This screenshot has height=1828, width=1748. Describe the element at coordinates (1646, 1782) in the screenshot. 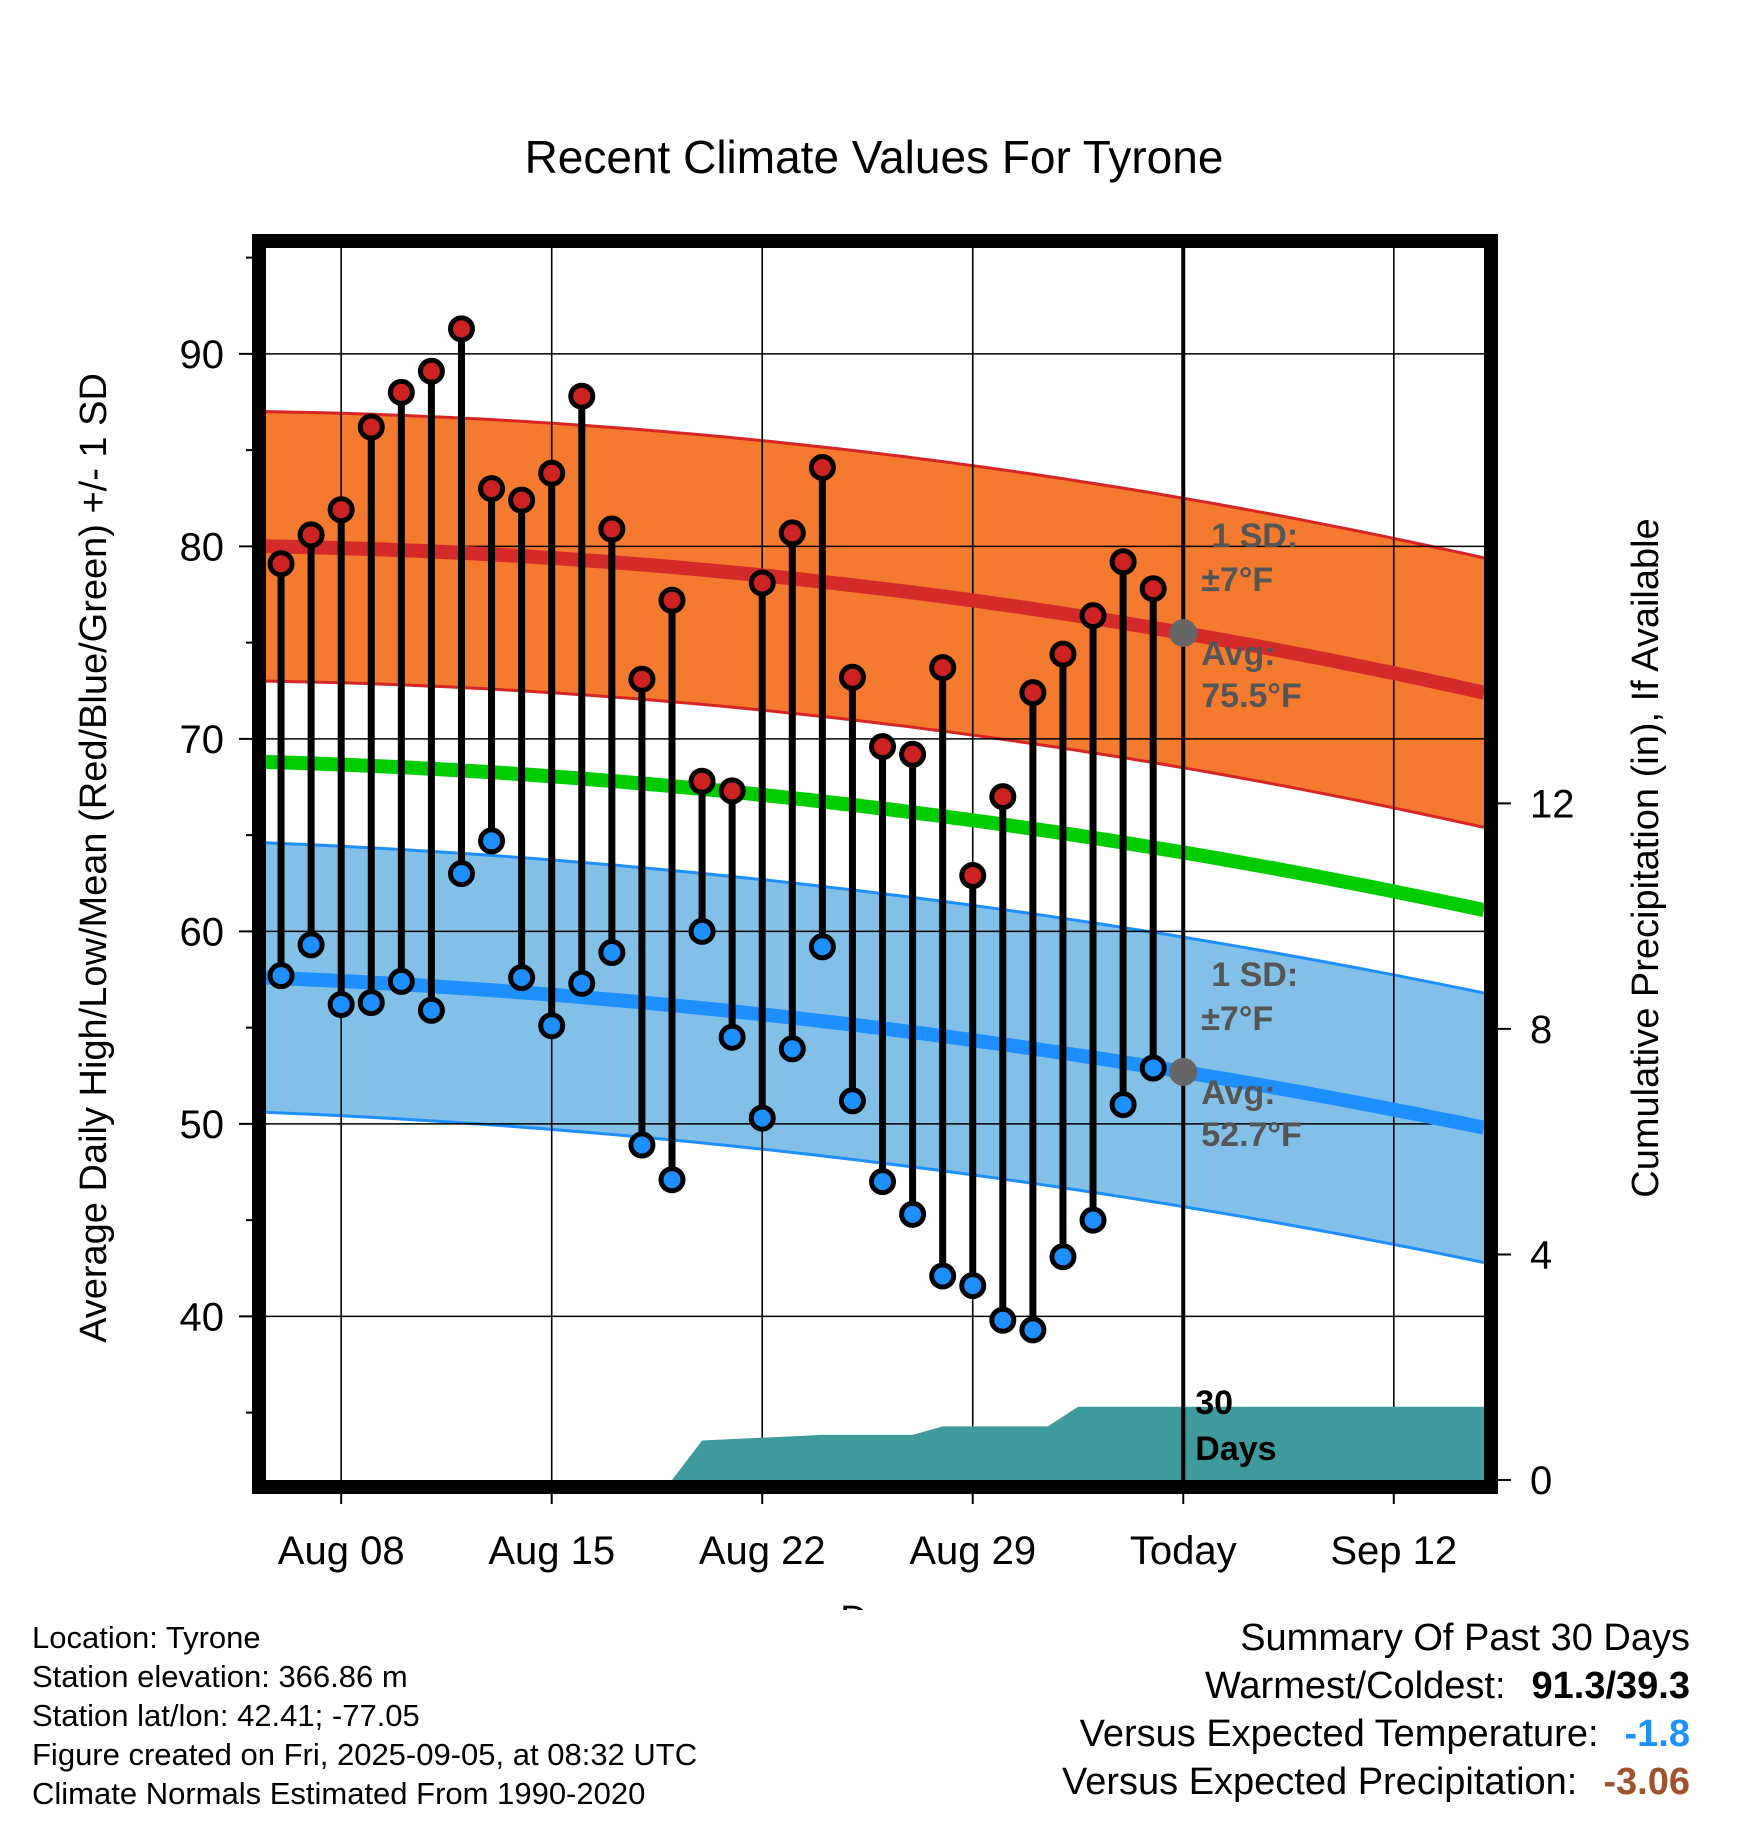

I see `precip-value: -3.06` at that location.